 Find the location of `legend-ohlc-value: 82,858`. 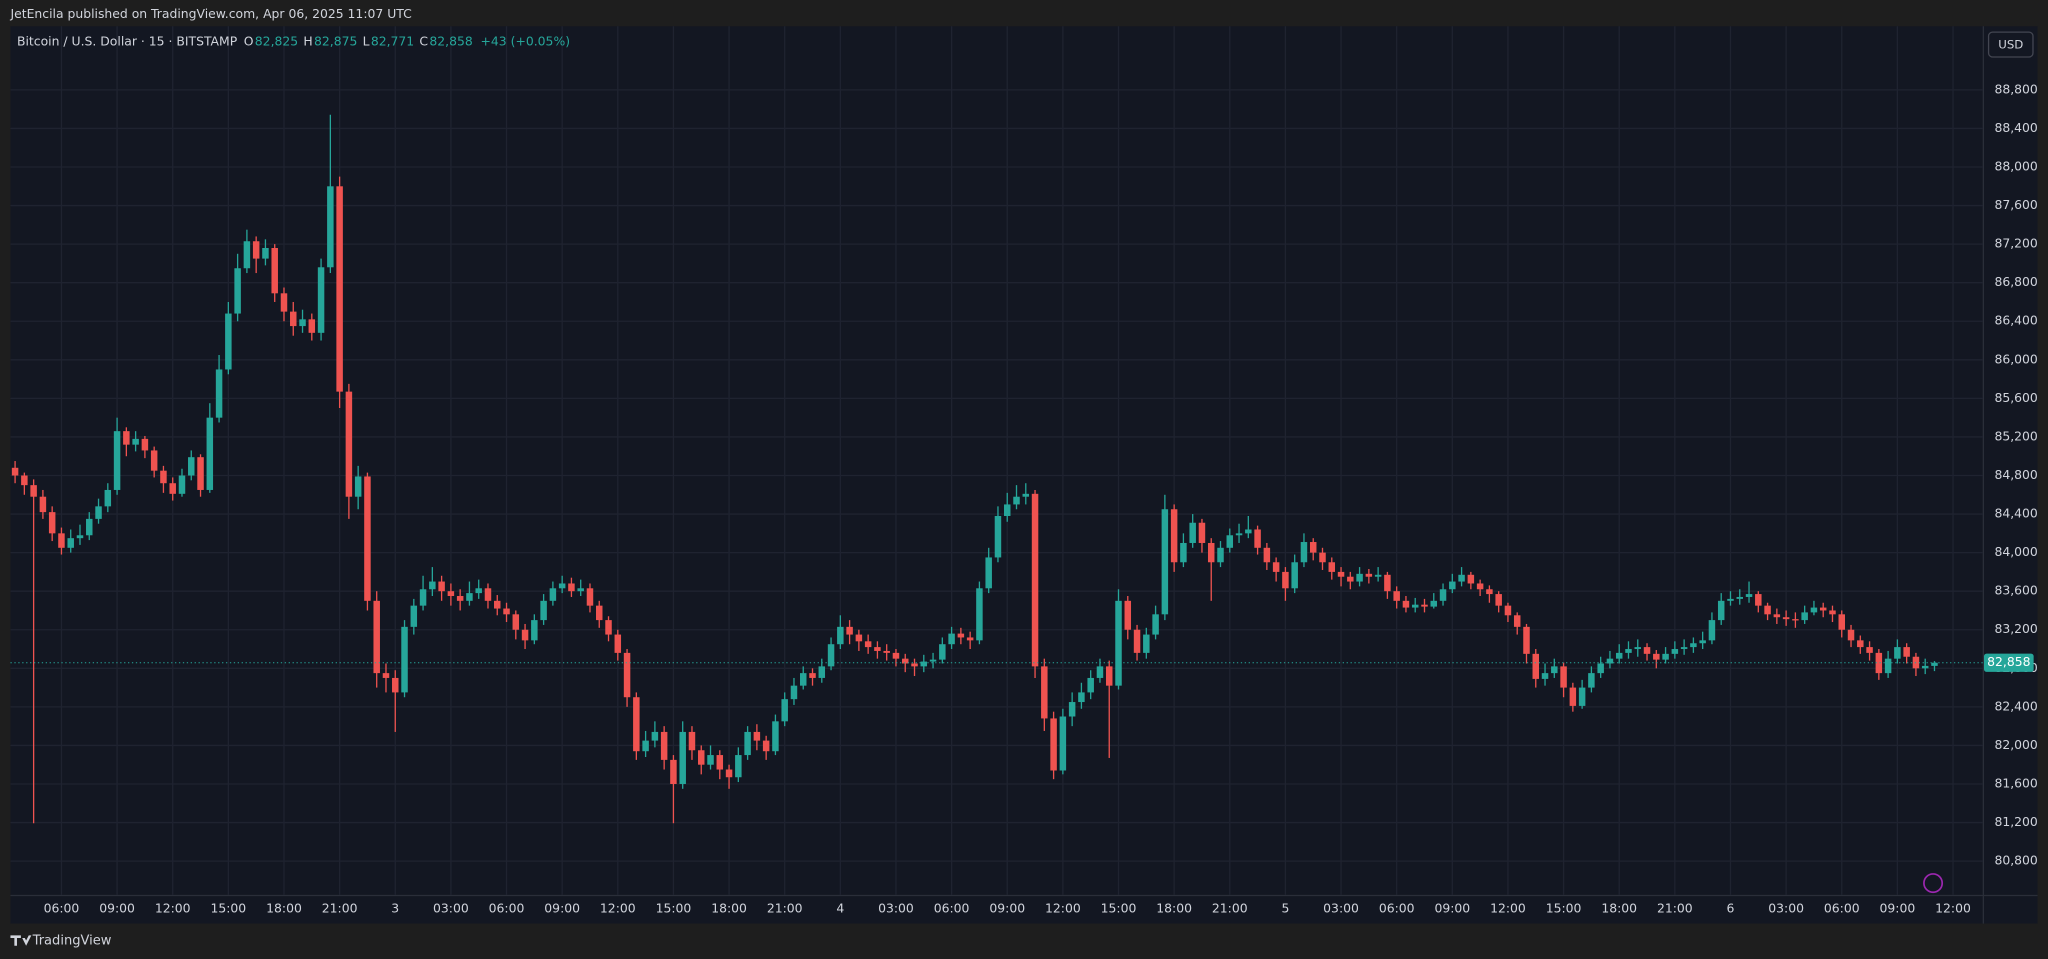

legend-ohlc-value: 82,858 is located at coordinates (450, 40).